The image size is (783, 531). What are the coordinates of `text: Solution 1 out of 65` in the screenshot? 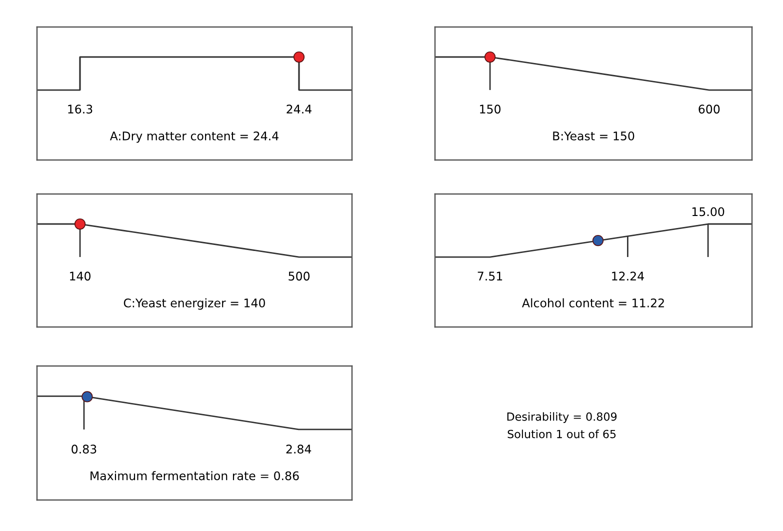 It's located at (562, 434).